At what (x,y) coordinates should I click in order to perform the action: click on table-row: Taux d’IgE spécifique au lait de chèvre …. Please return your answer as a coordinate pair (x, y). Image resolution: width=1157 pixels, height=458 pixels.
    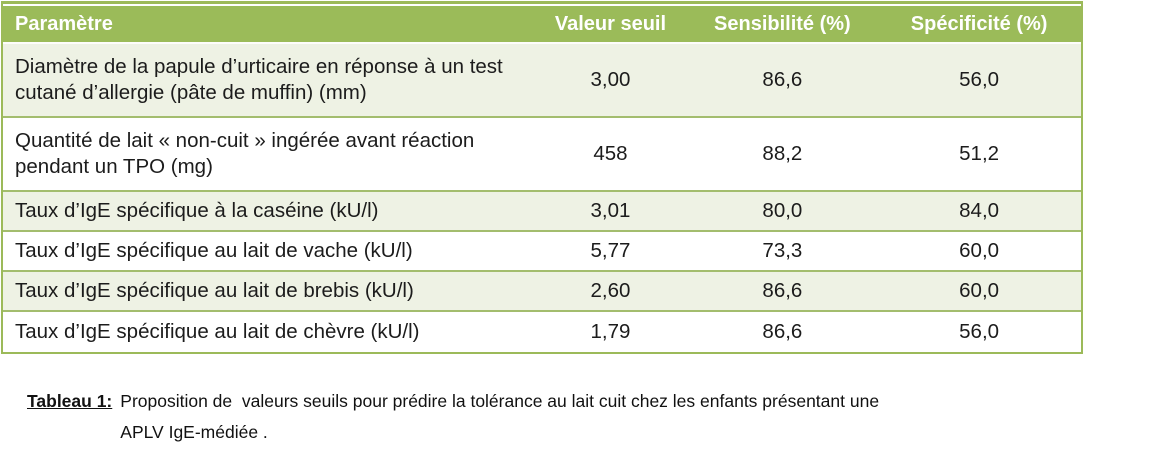
    Looking at the image, I should click on (542, 332).